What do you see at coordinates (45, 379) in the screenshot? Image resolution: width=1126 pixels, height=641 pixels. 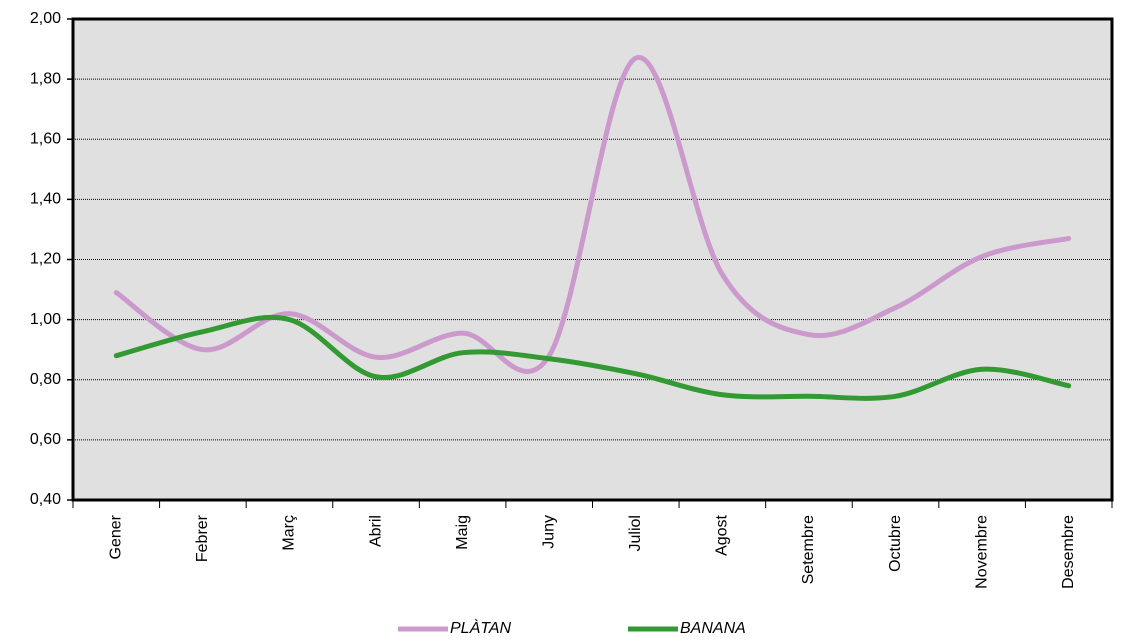 I see `y-tick-label: 0,80` at bounding box center [45, 379].